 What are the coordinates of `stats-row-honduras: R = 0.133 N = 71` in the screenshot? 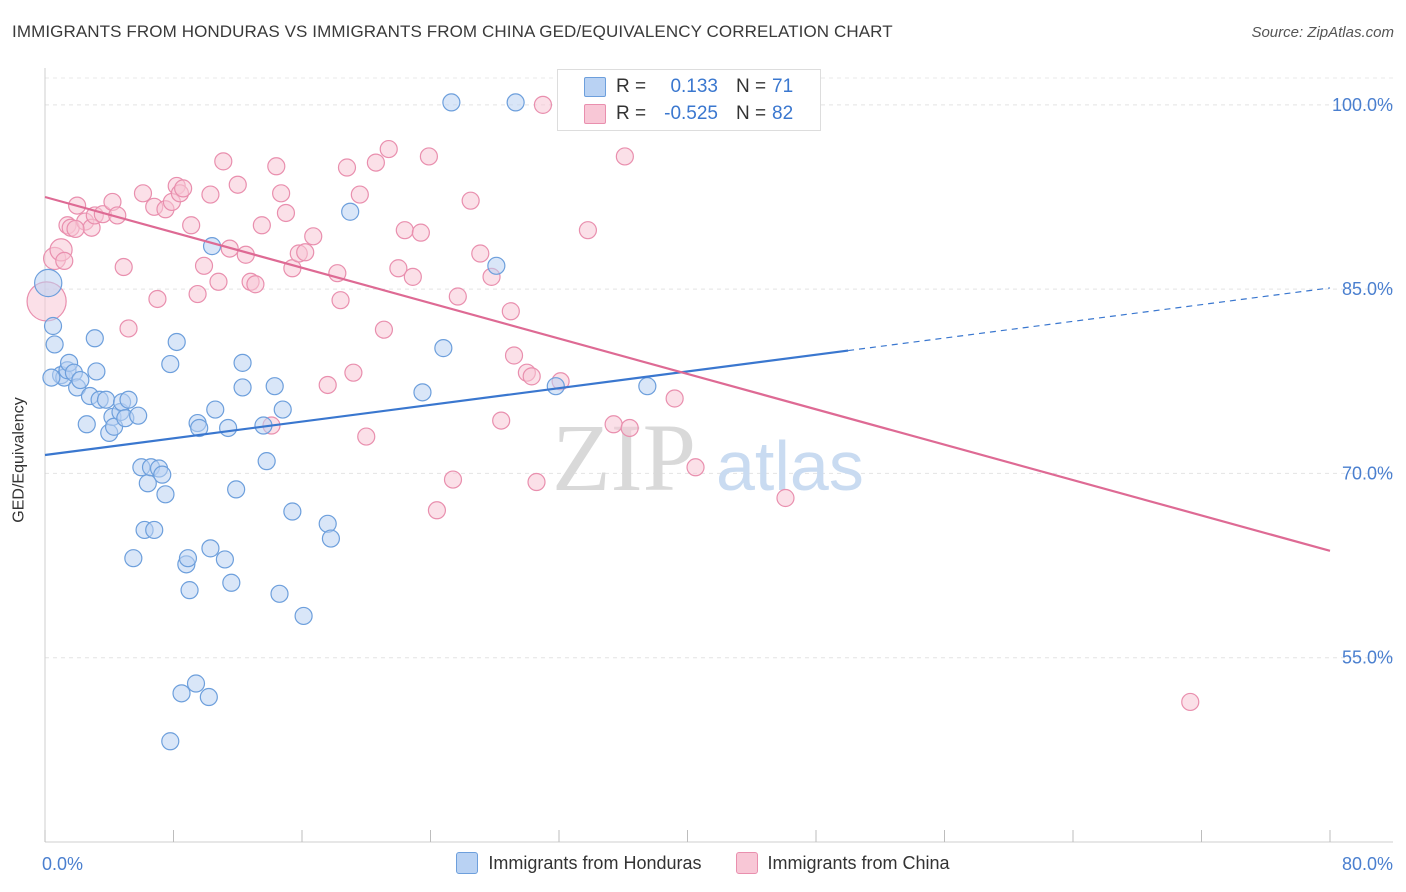 It's located at (689, 87).